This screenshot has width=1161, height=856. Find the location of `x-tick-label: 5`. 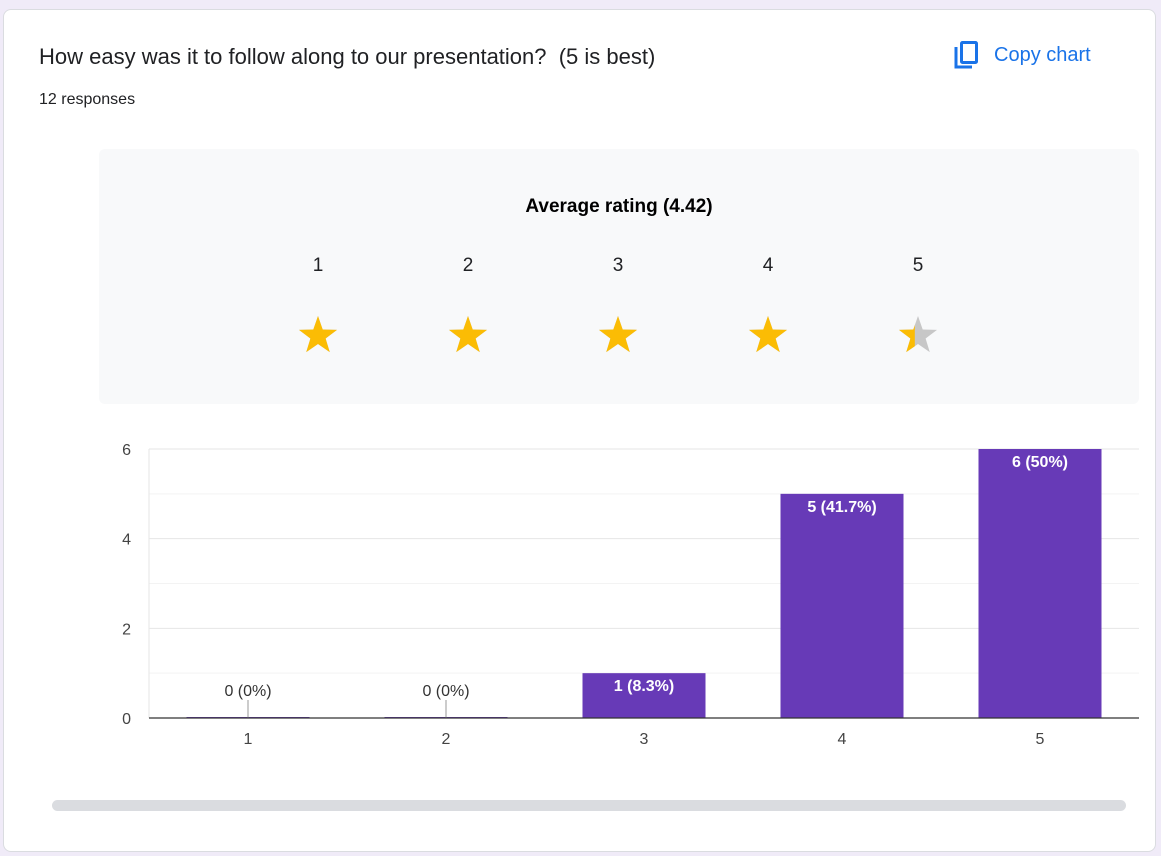

x-tick-label: 5 is located at coordinates (1040, 739).